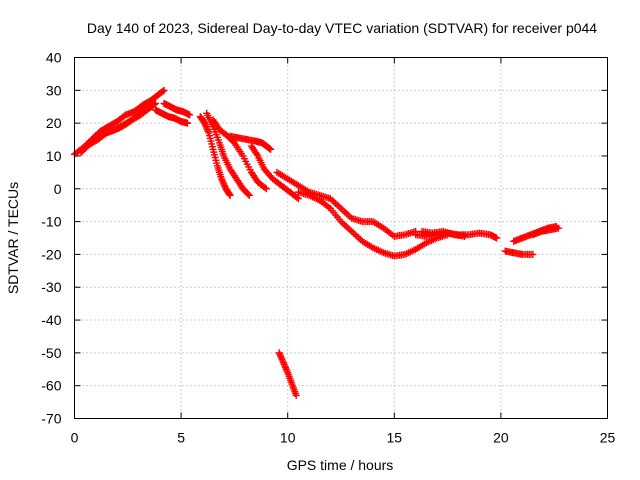 This screenshot has width=640, height=480. I want to click on x-tick-label: 15, so click(395, 438).